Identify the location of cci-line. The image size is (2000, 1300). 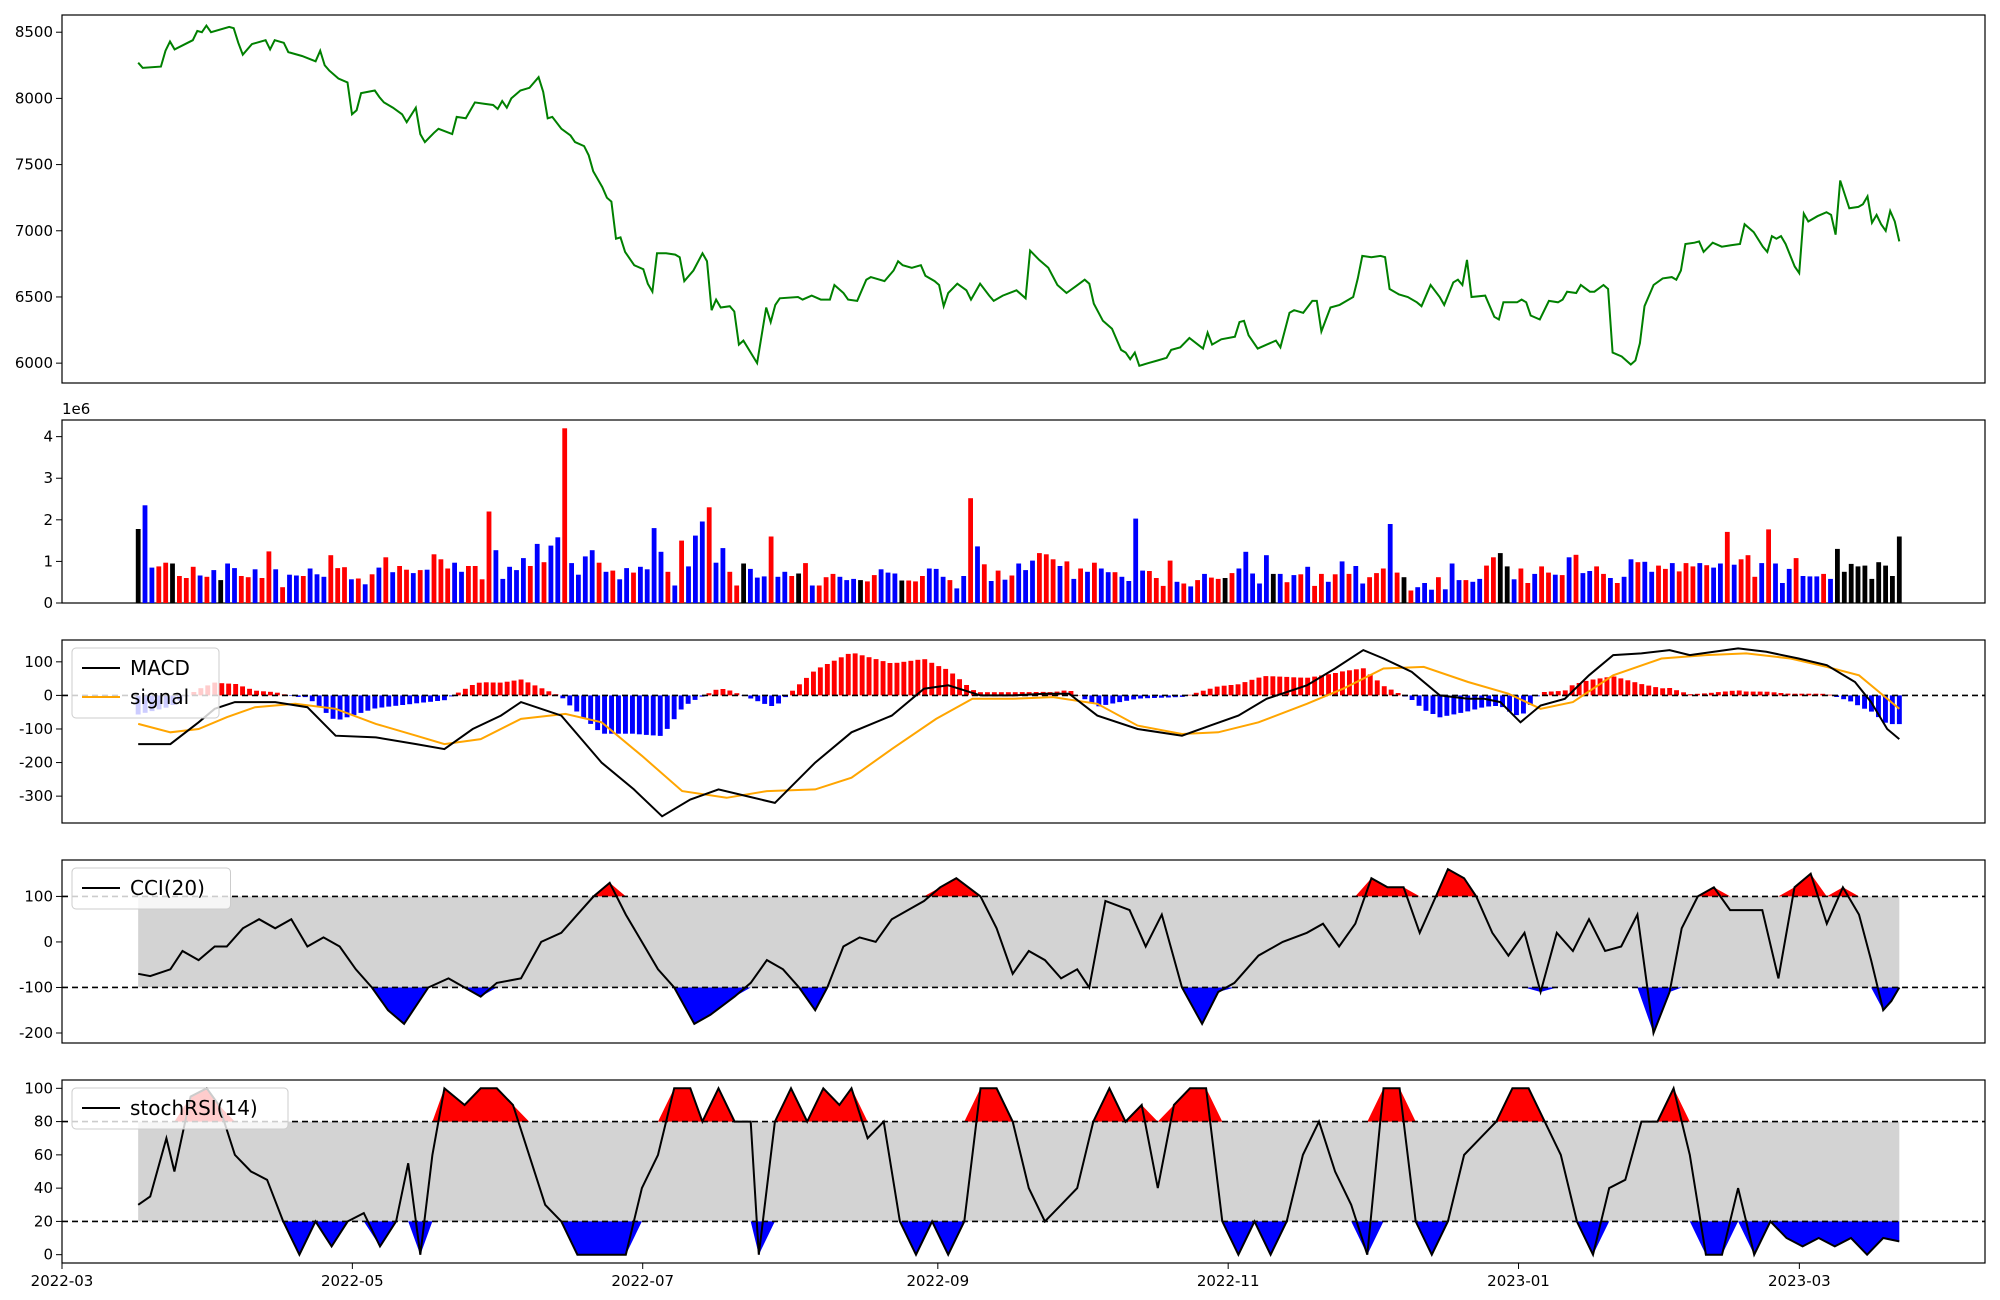
(1019, 952).